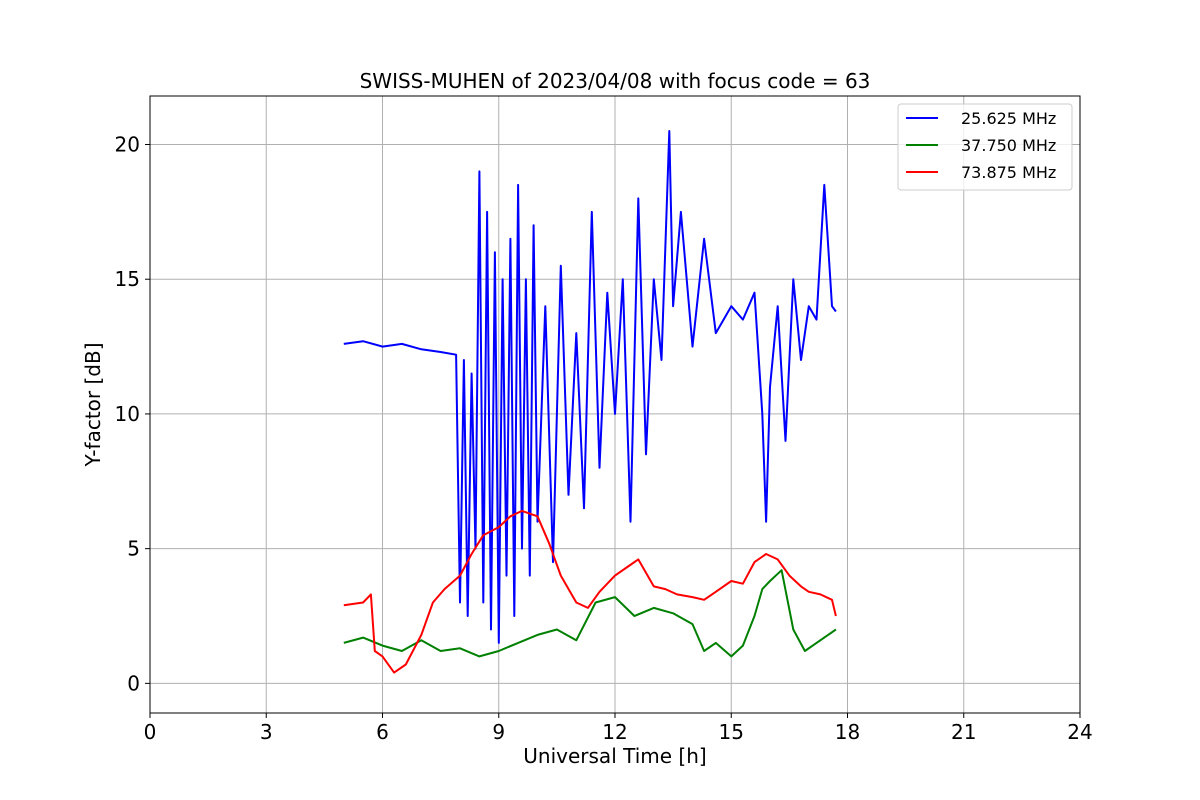  I want to click on y-tick-label: 5, so click(133, 549).